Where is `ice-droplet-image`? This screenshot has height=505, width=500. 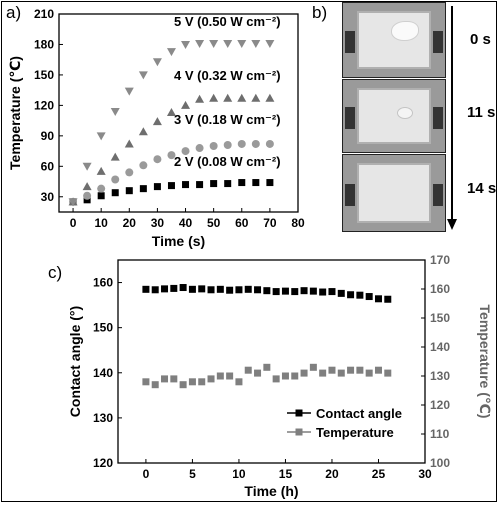 ice-droplet-image is located at coordinates (405, 113).